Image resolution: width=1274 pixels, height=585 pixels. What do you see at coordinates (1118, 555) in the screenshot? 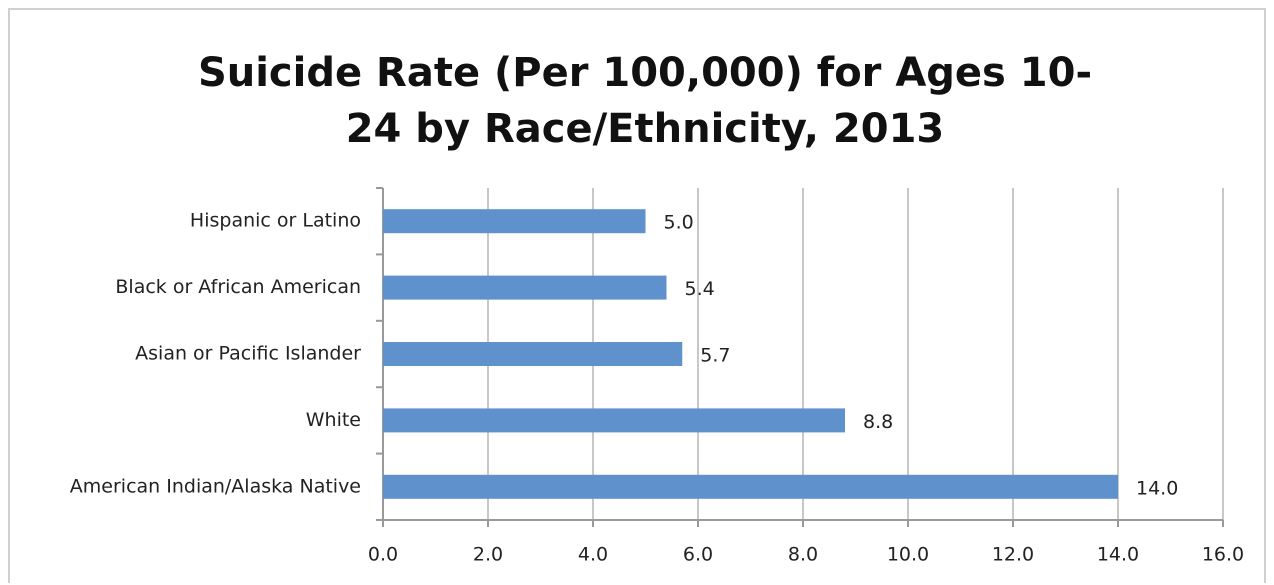
I see `x-tick-label: 14.0` at bounding box center [1118, 555].